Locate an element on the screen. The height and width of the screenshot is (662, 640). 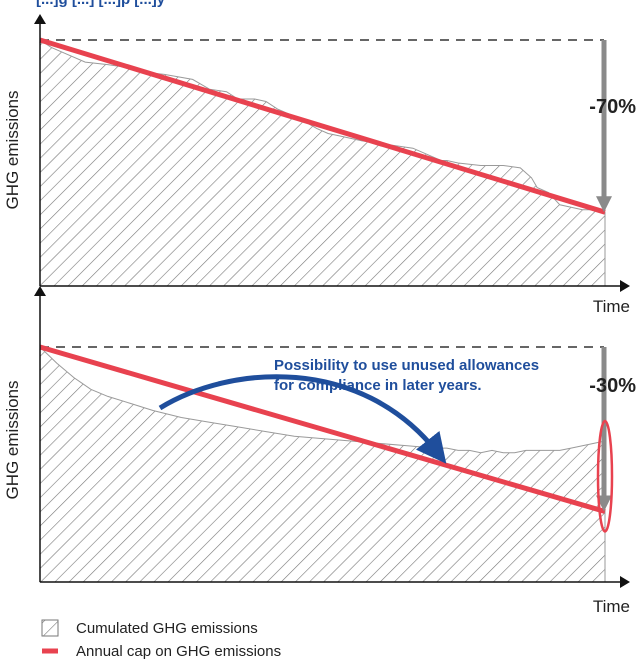
legend-swatch-cumulated is located at coordinates (50, 628).